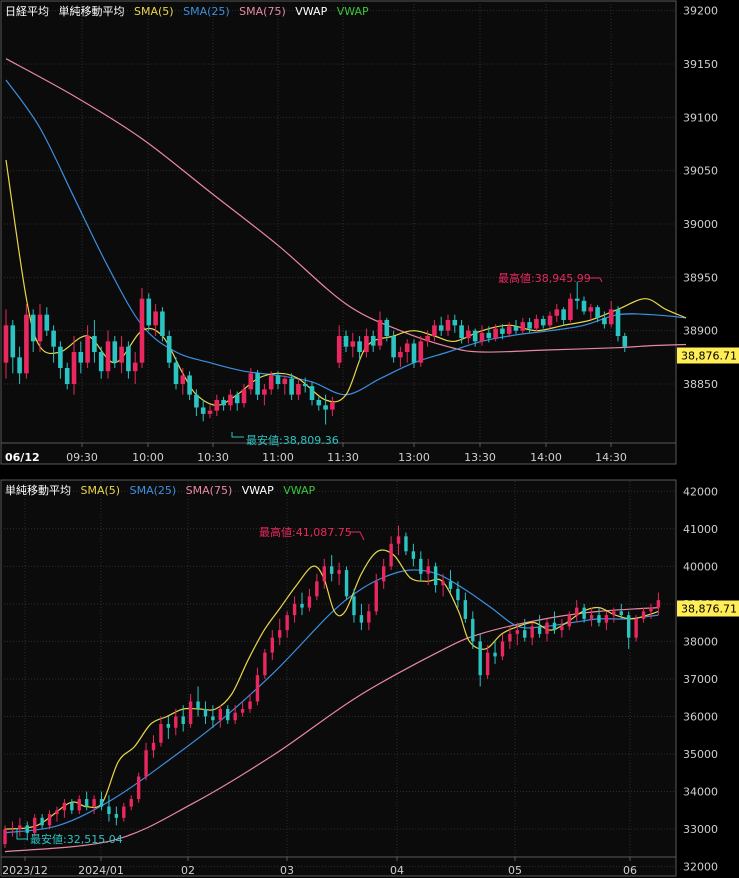  I want to click on y-tick-label: 37000, so click(700, 679).